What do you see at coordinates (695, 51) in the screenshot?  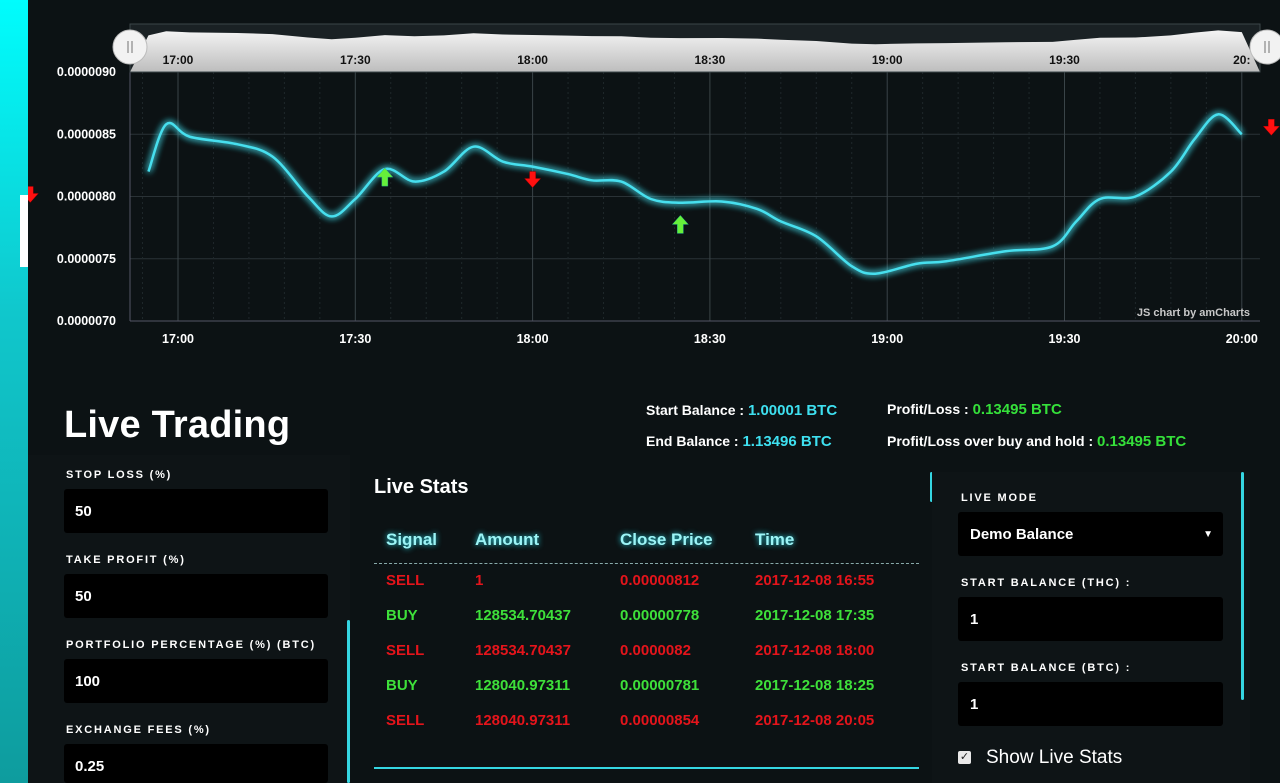 I see `navigator-series-area` at bounding box center [695, 51].